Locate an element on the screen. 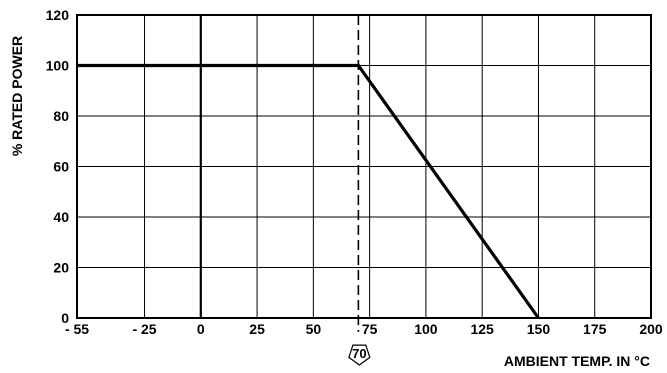 The height and width of the screenshot is (373, 667). y-tick-label: 0 is located at coordinates (65, 318).